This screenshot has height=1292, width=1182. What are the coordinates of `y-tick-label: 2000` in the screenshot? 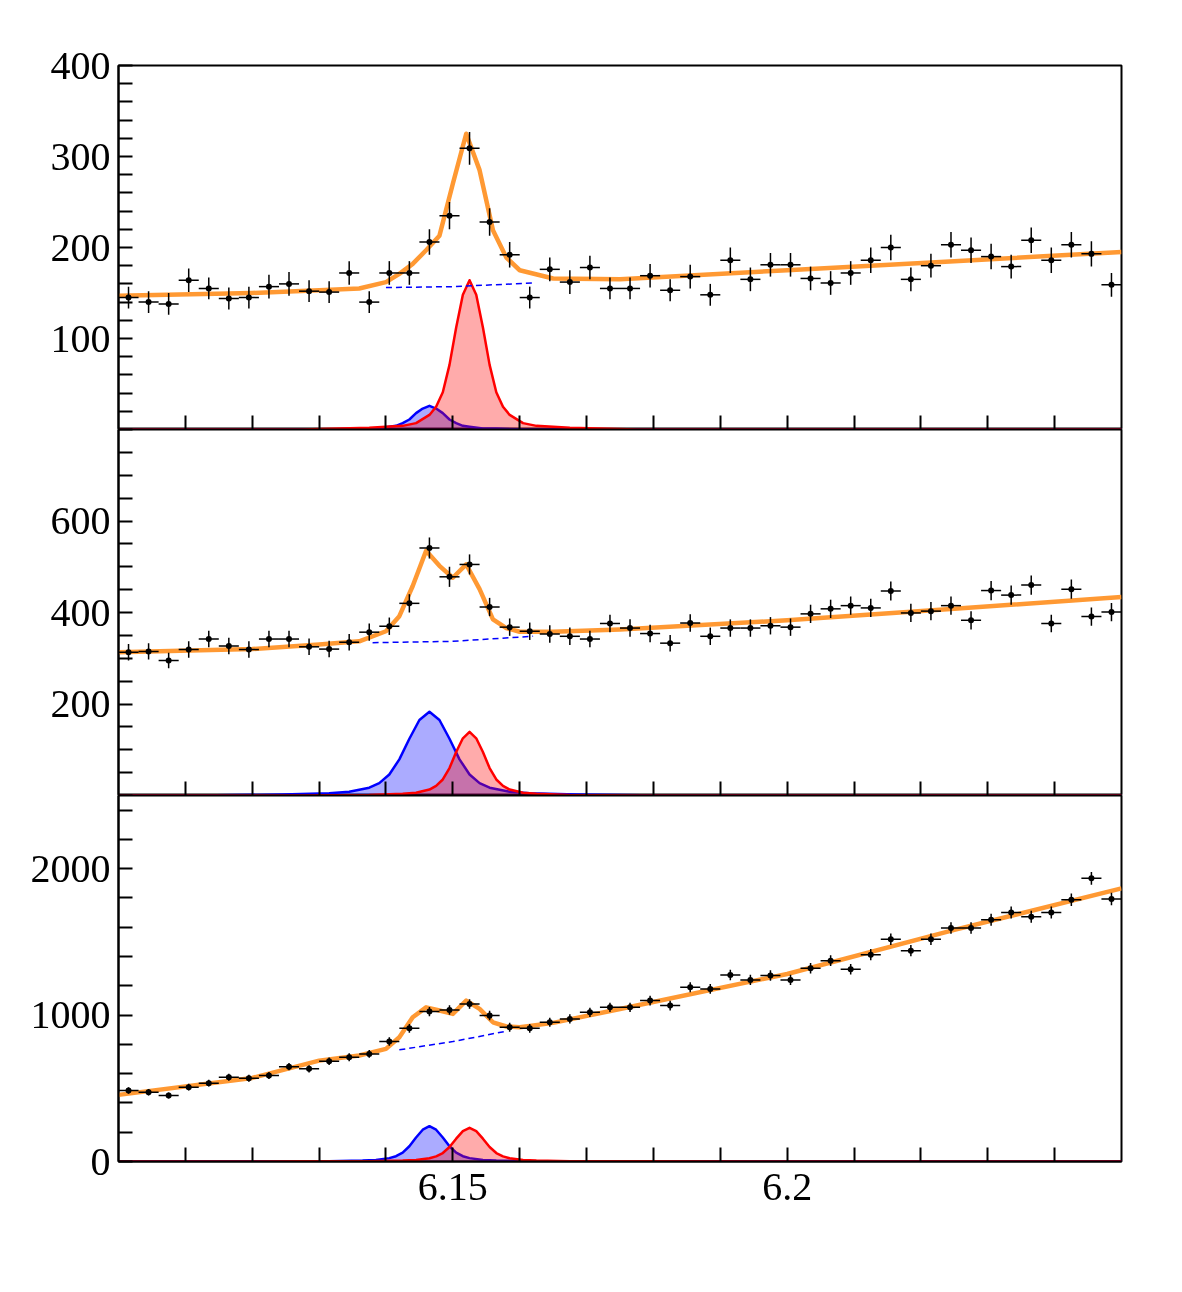 It's located at (70, 868).